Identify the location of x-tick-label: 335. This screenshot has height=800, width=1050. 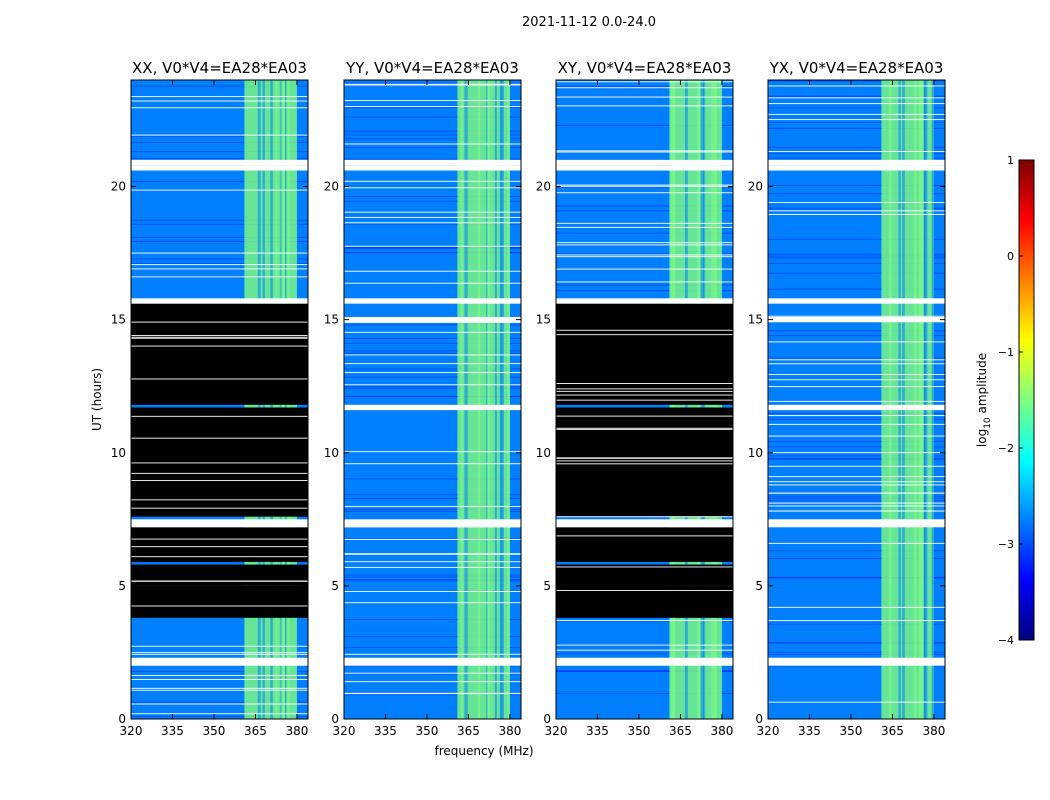
(597, 731).